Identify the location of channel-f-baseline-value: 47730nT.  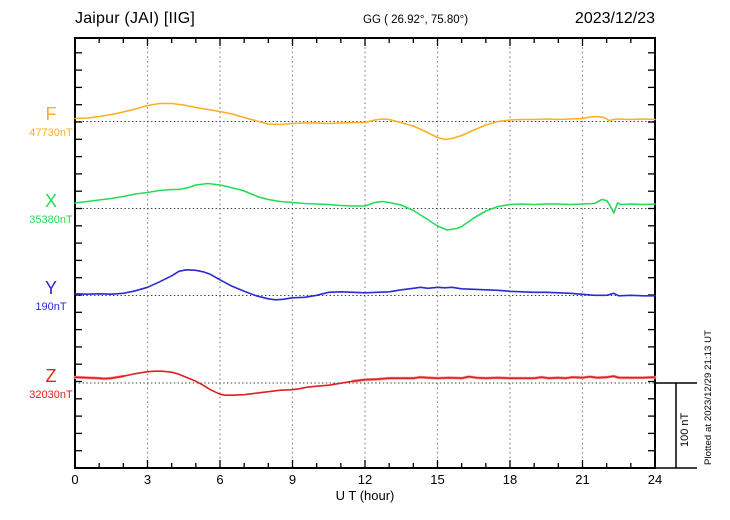
(51, 133).